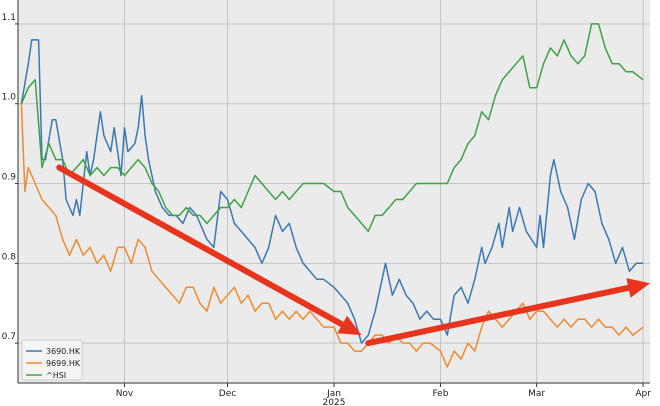 Image resolution: width=660 pixels, height=406 pixels. I want to click on y-tick-label: 1.0, so click(9, 98).